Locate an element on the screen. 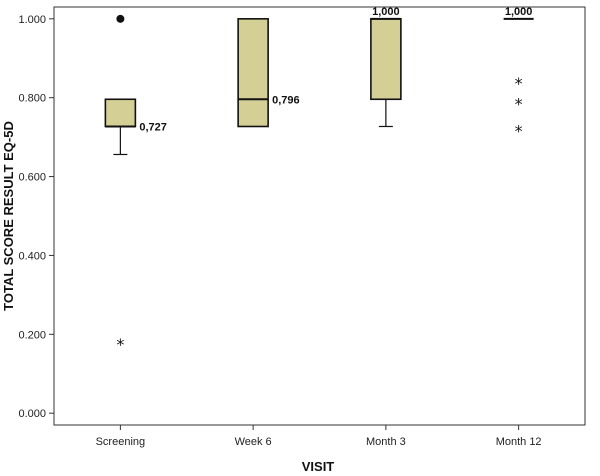 The image size is (600, 476). y-tick-label: 0.600 is located at coordinates (32, 178).